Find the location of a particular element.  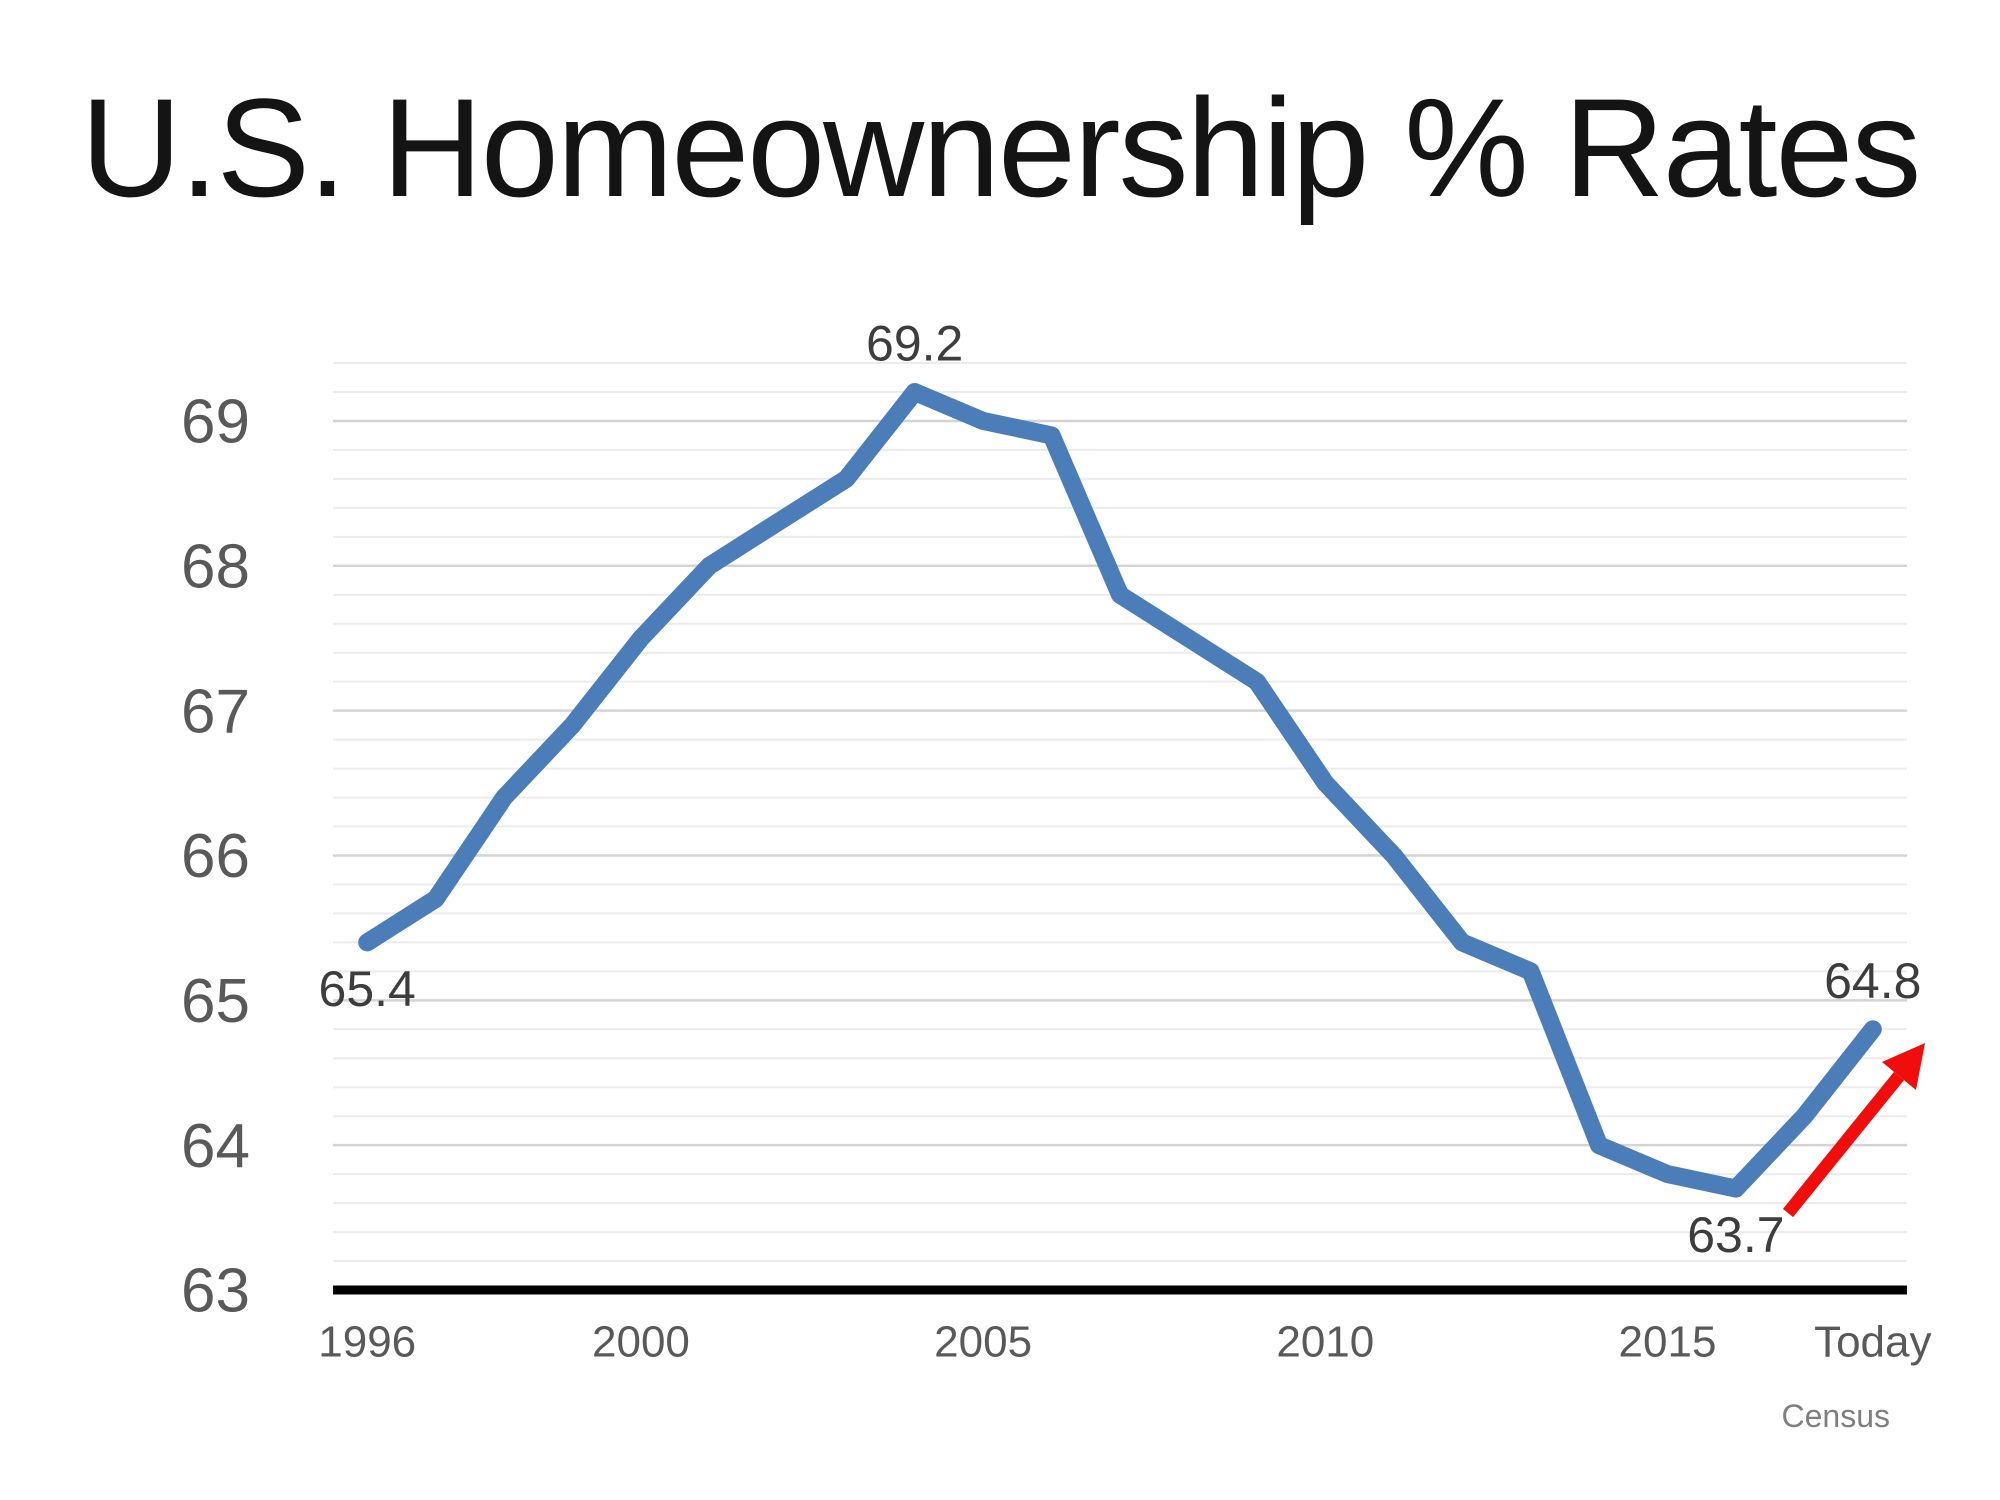

x-tick-label: 2010 is located at coordinates (1325, 1341).